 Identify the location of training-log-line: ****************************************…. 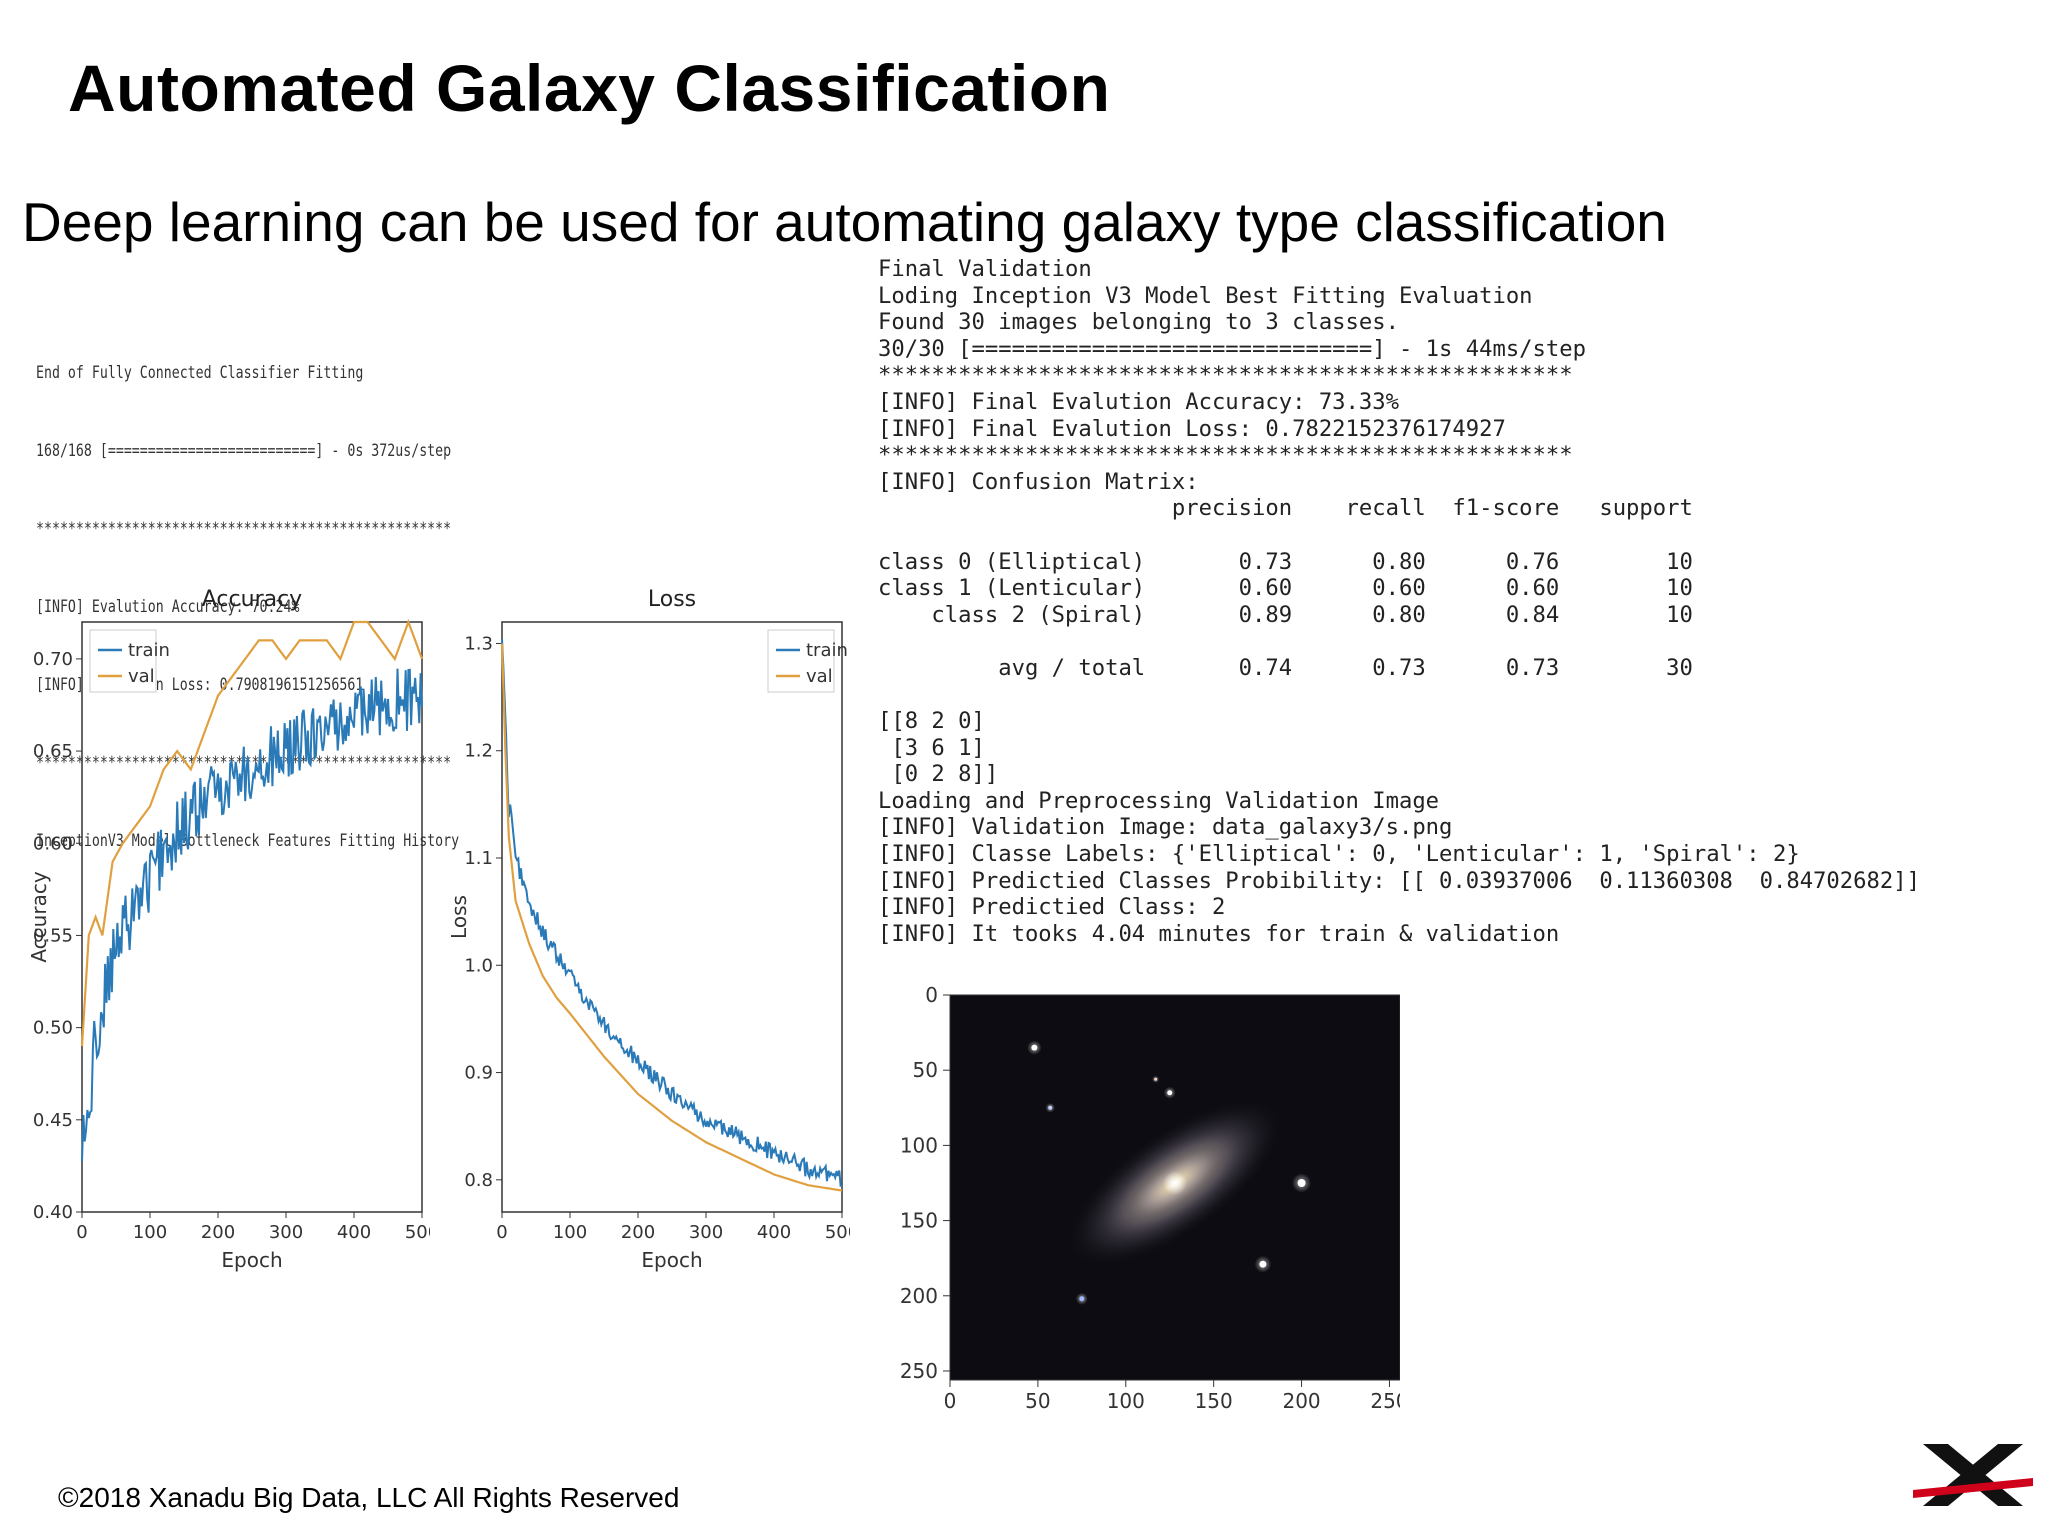
(244, 529).